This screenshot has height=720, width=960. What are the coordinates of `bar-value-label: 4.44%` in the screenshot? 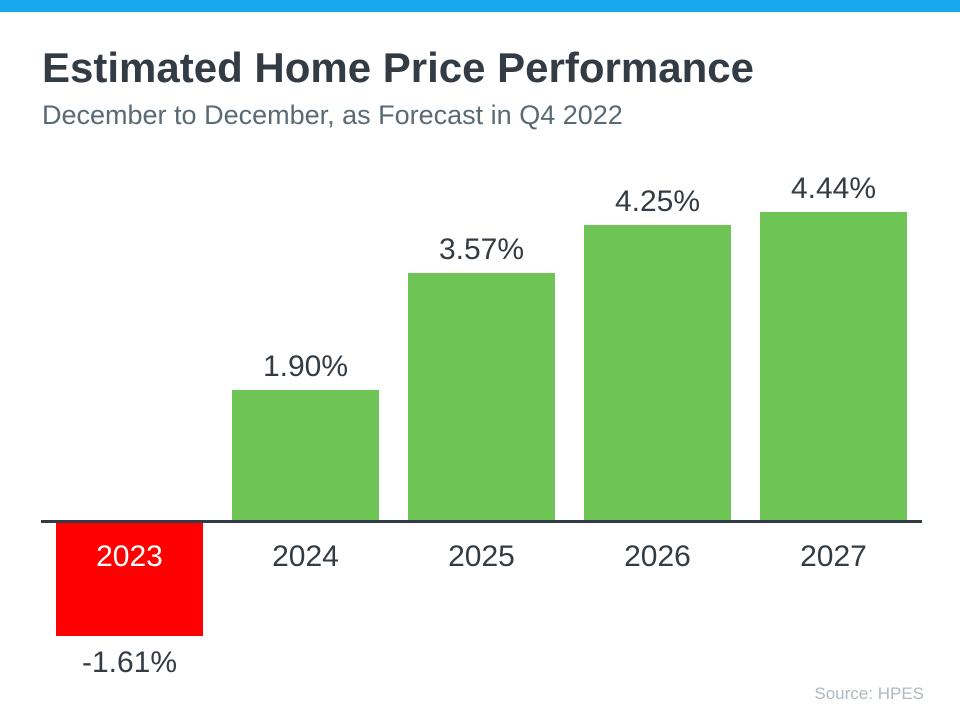 It's located at (833, 188).